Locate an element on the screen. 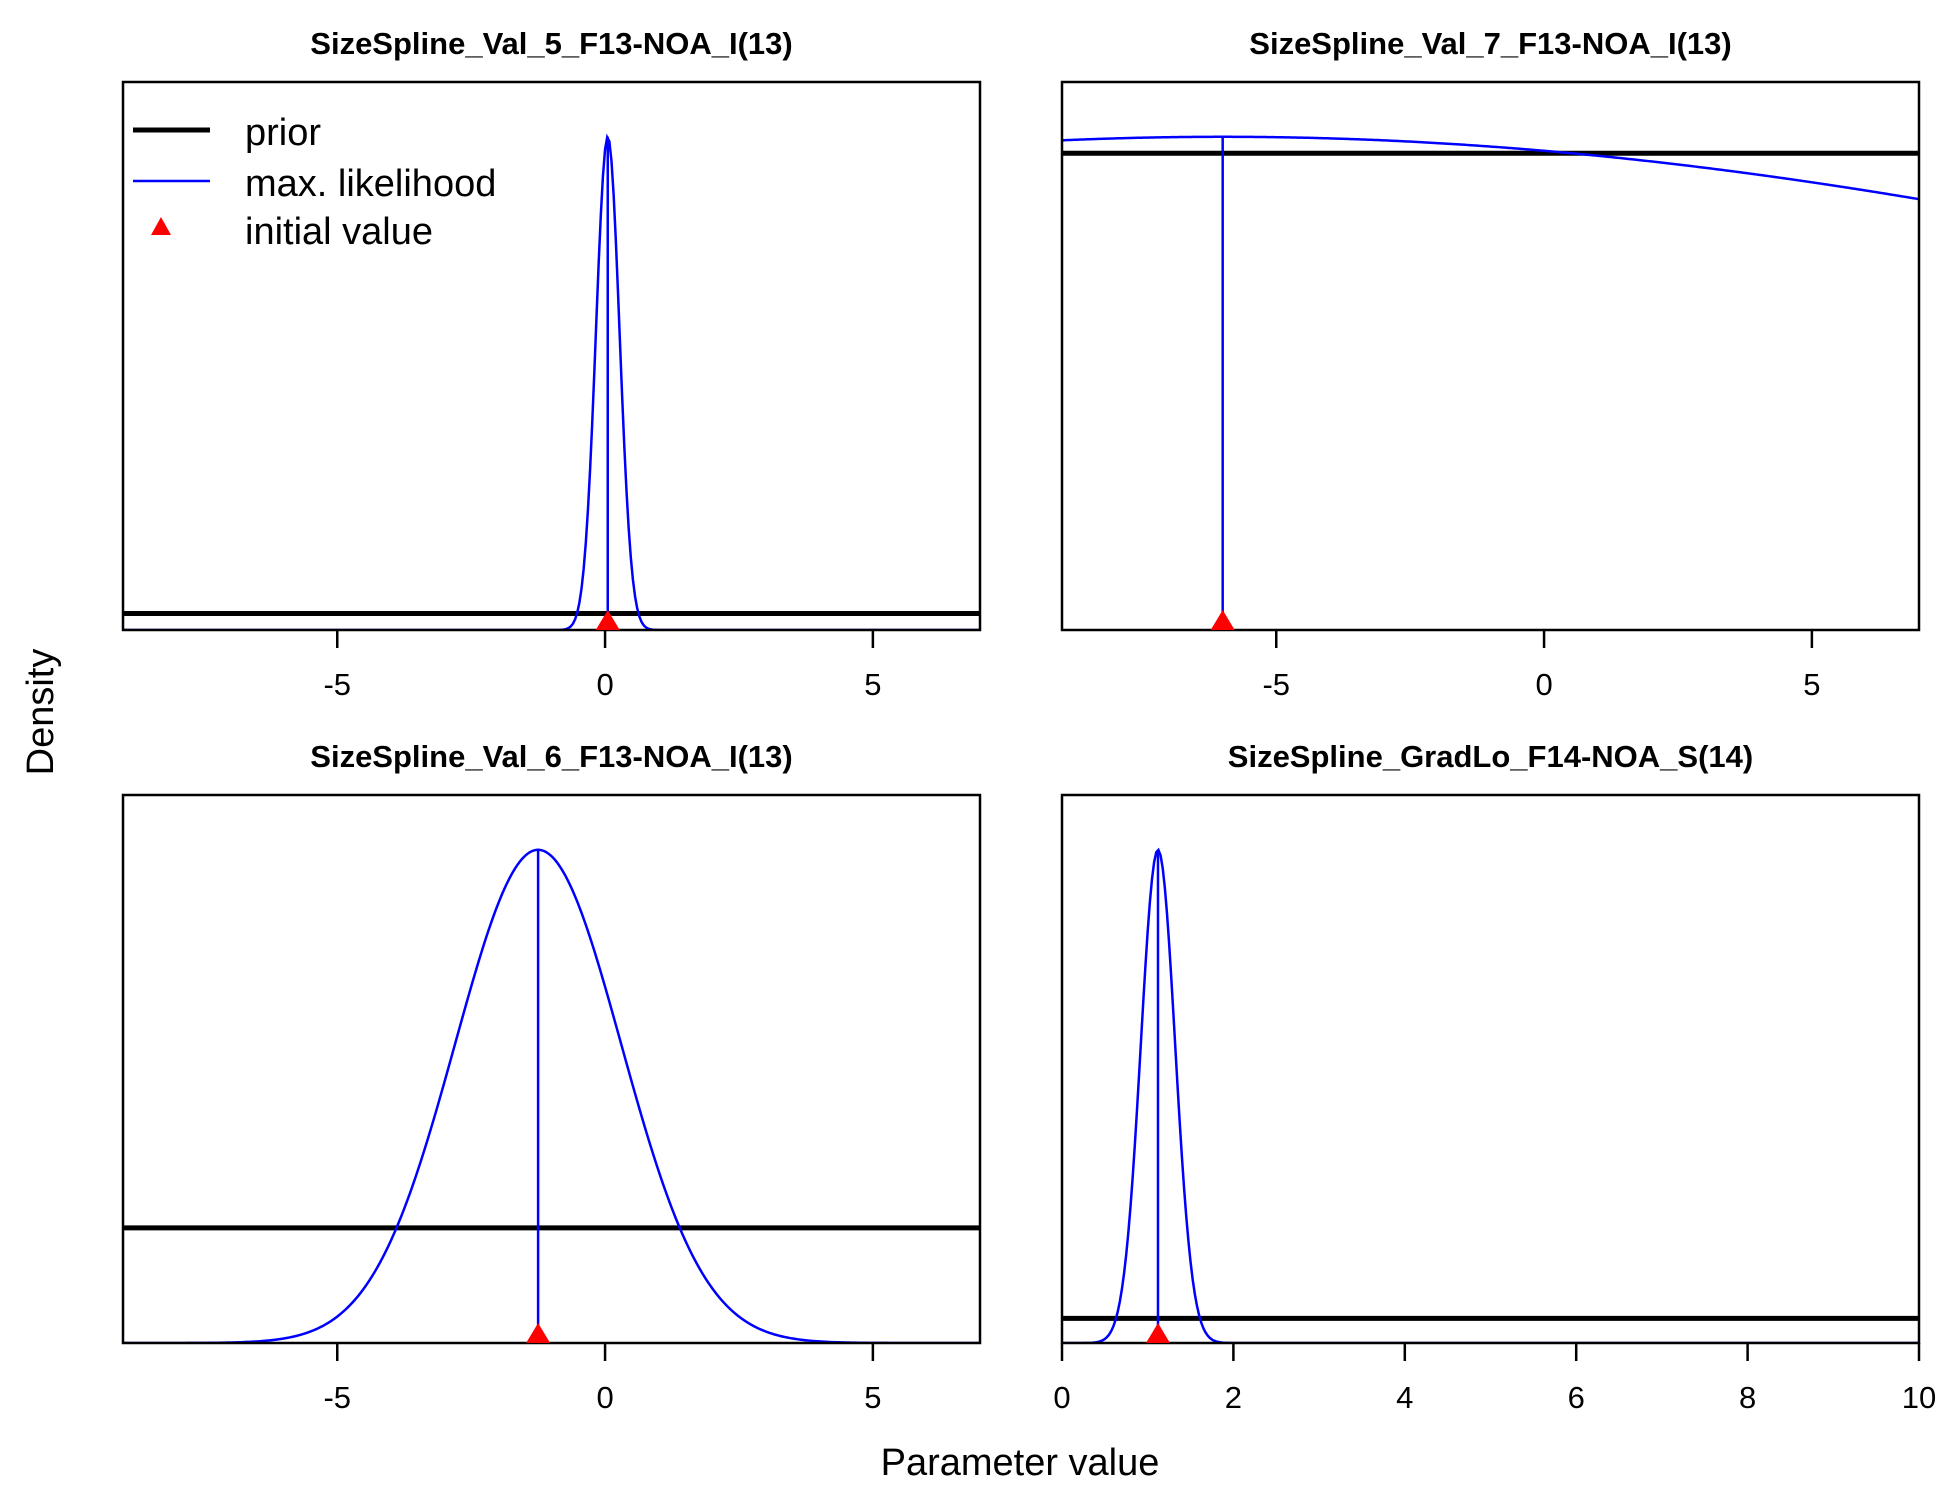 Image resolution: width=1950 pixels, height=1500 pixels. legend: prior max. likelihood initial value is located at coordinates (314, 182).